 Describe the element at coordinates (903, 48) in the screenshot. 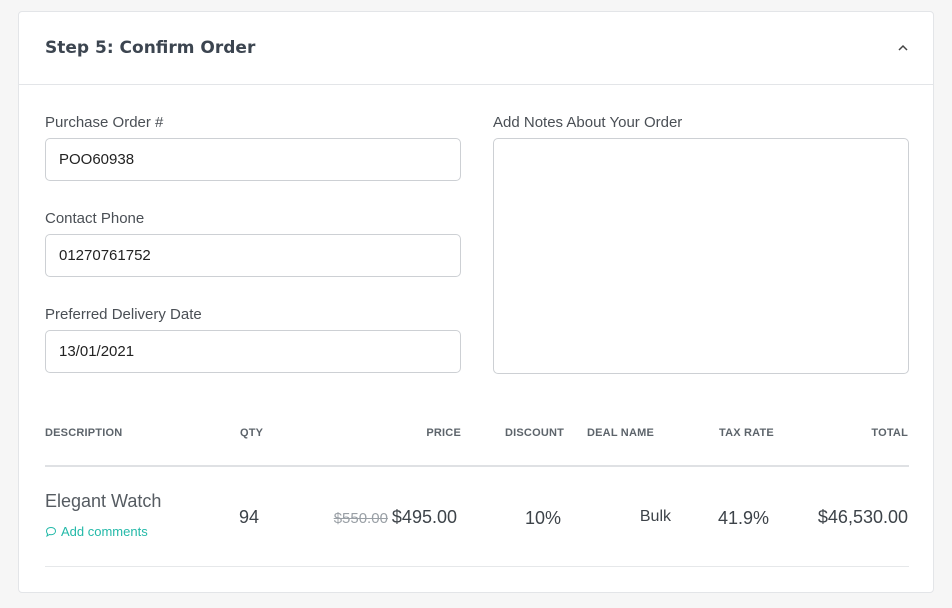

I see `chevron-up-icon` at that location.